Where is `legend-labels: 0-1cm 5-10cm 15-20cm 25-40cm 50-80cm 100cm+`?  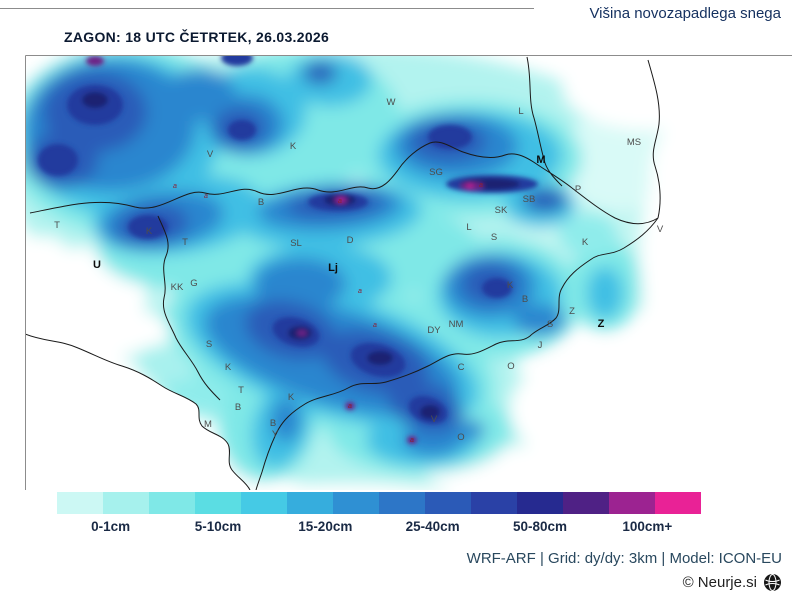
legend-labels: 0-1cm 5-10cm 15-20cm 25-40cm 50-80cm 100cm+ is located at coordinates (379, 526).